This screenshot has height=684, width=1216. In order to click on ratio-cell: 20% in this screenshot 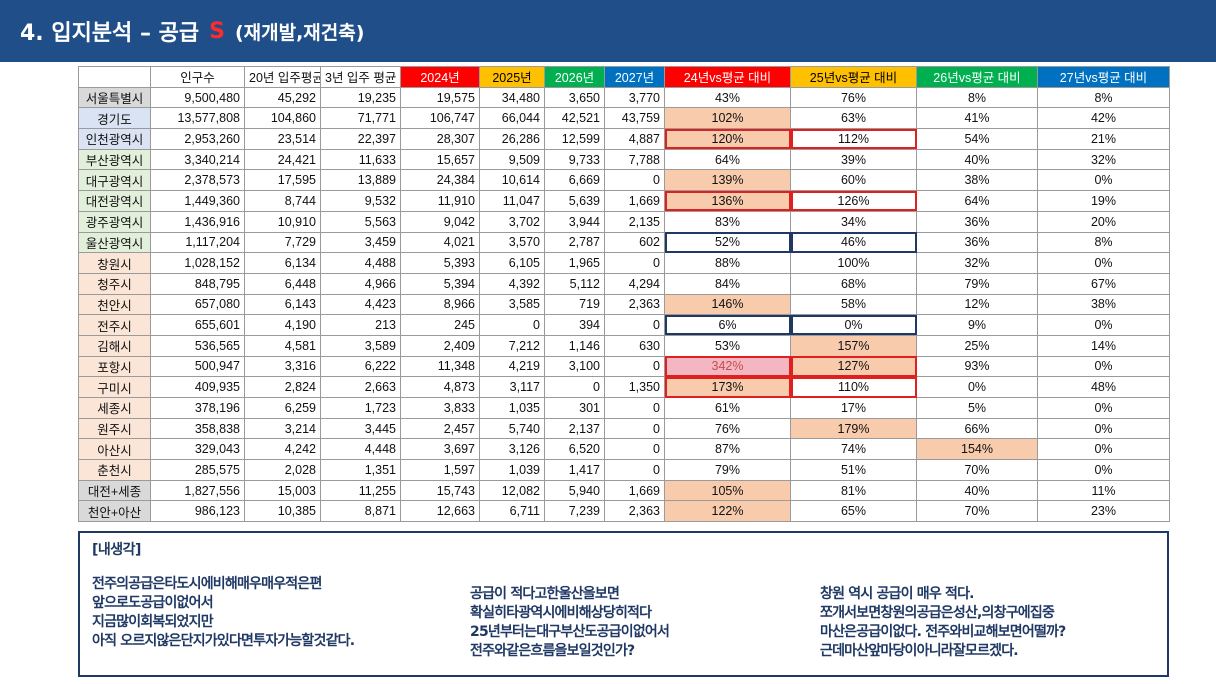, I will do `click(1103, 221)`.